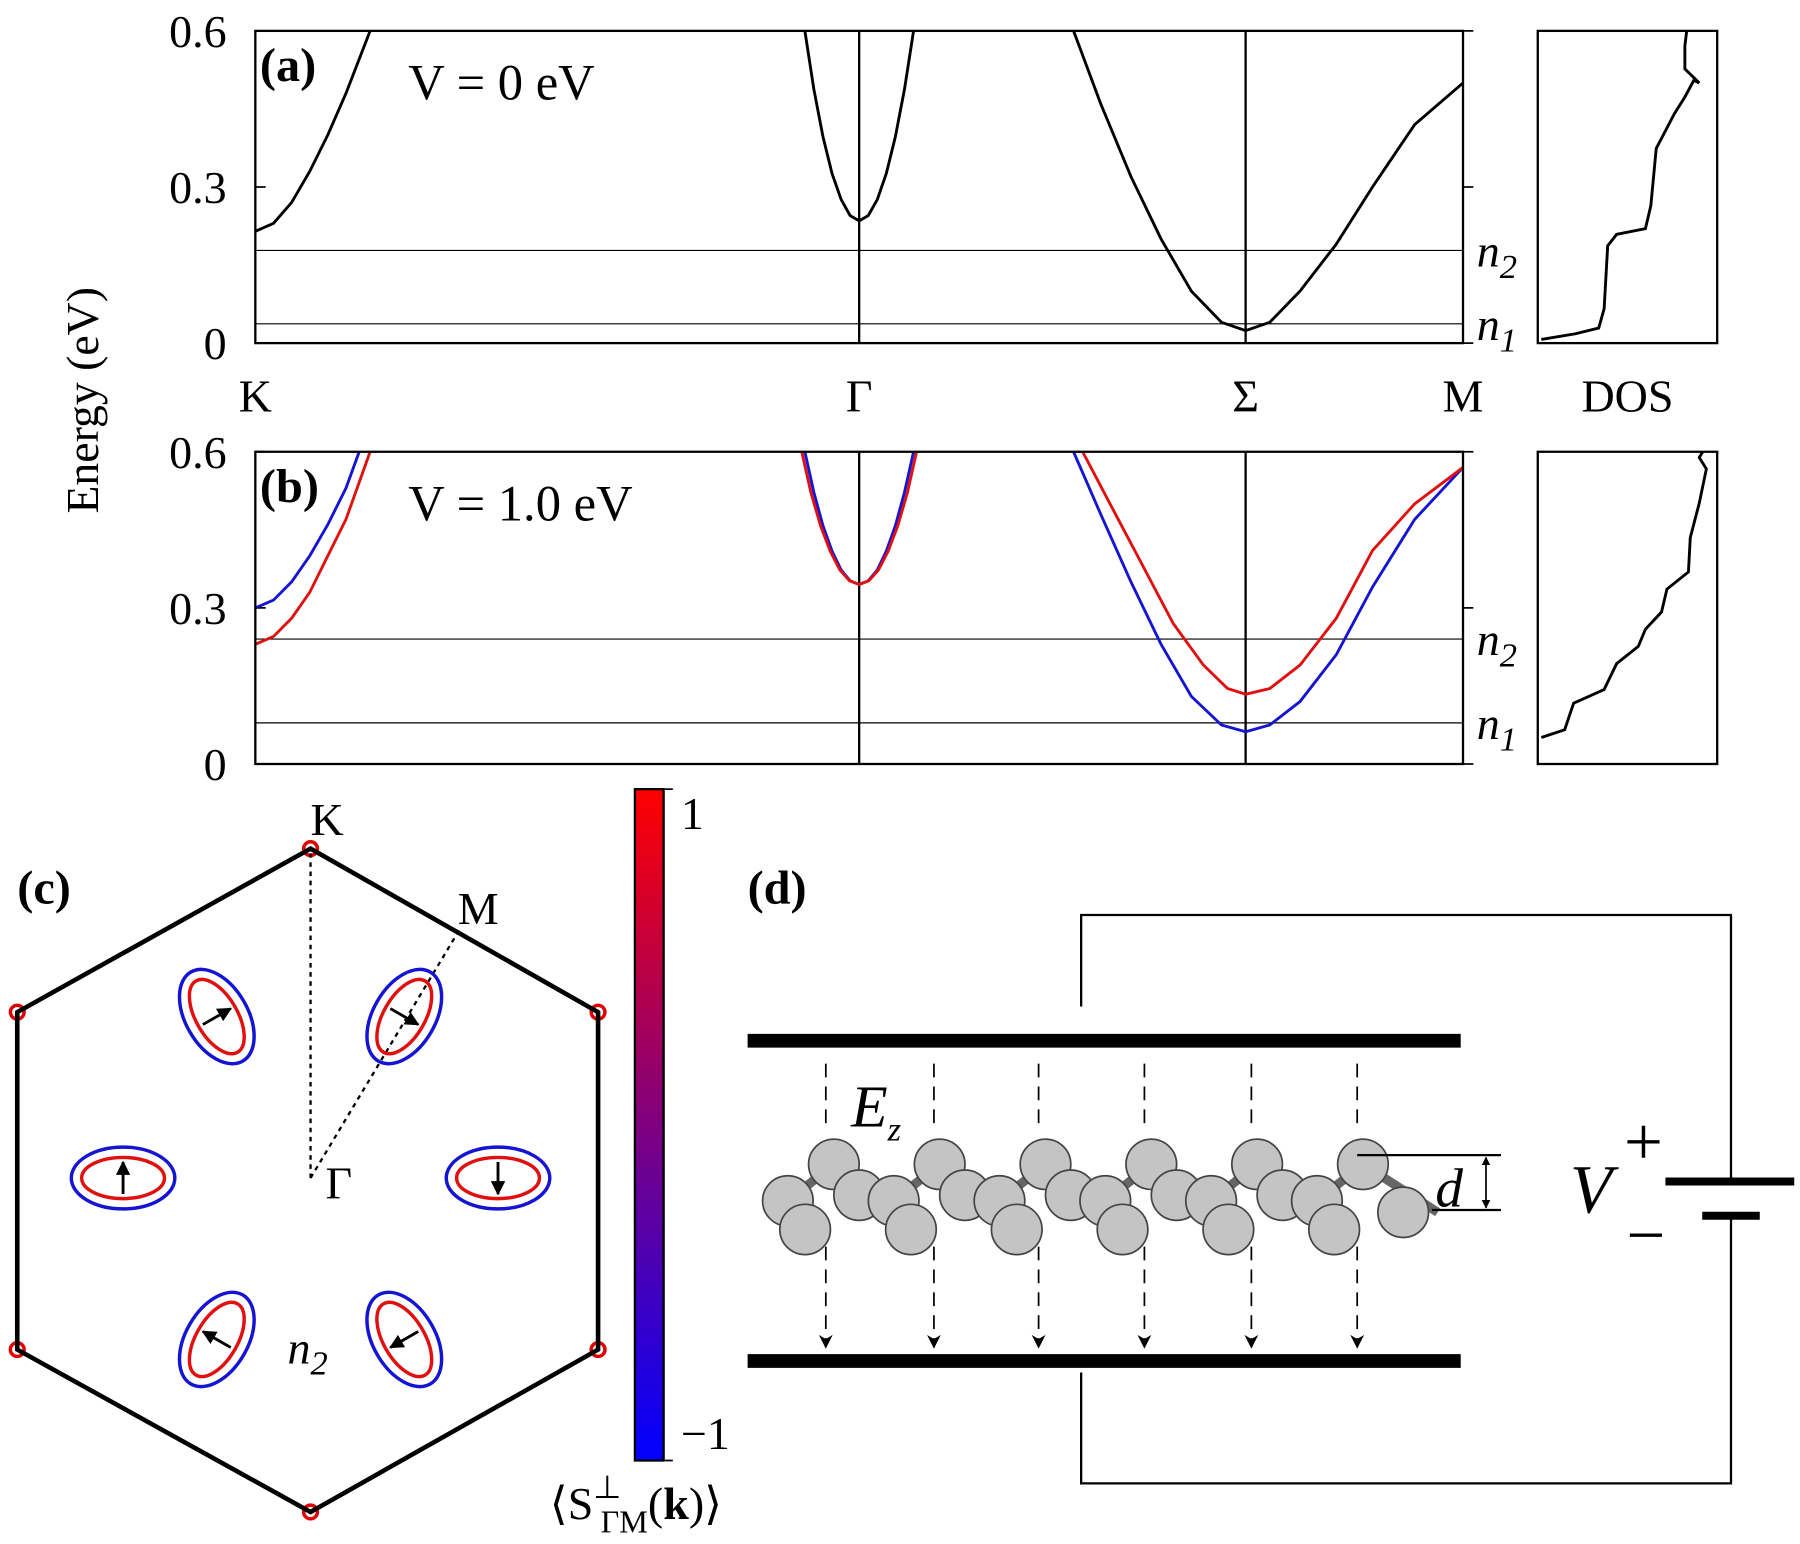 This screenshot has height=1544, width=1800. I want to click on gamma-point-label: Γ, so click(338, 1183).